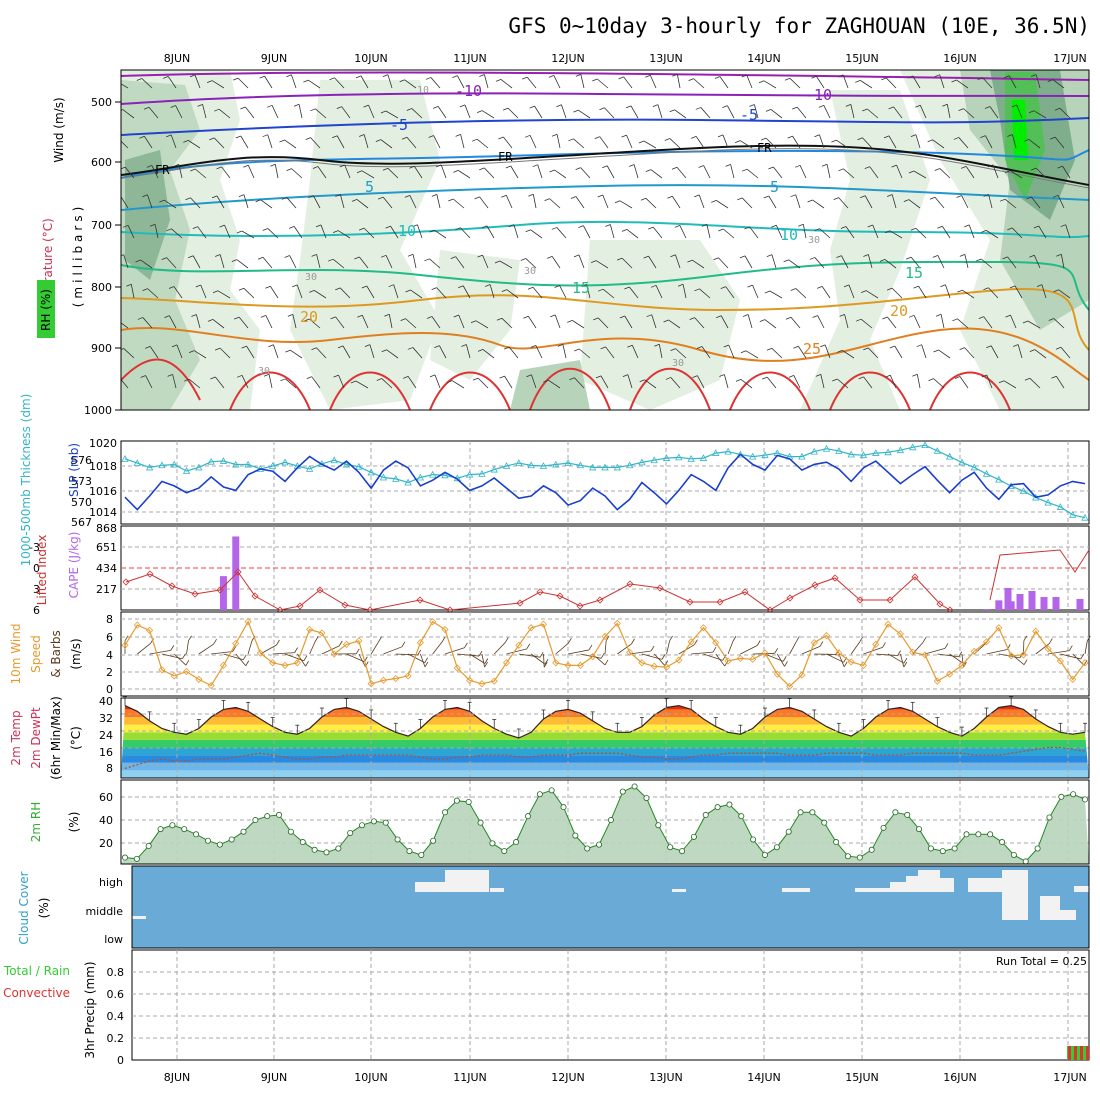  I want to click on contour-label: FR, so click(162, 170).